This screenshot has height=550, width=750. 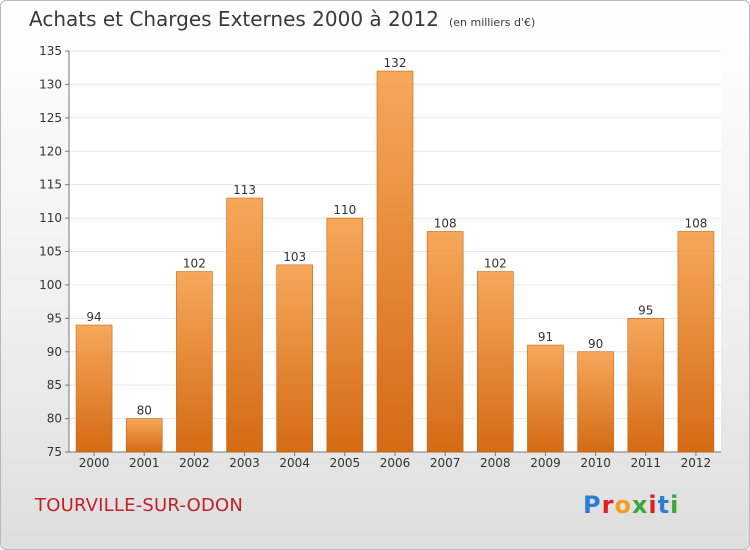 What do you see at coordinates (640, 505) in the screenshot?
I see `logo-letter: x` at bounding box center [640, 505].